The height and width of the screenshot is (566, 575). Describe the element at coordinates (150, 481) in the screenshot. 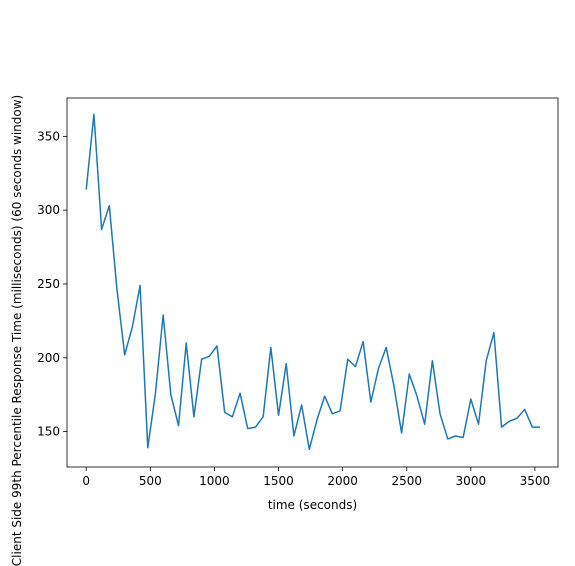

I see `x-tick-label: 500` at that location.